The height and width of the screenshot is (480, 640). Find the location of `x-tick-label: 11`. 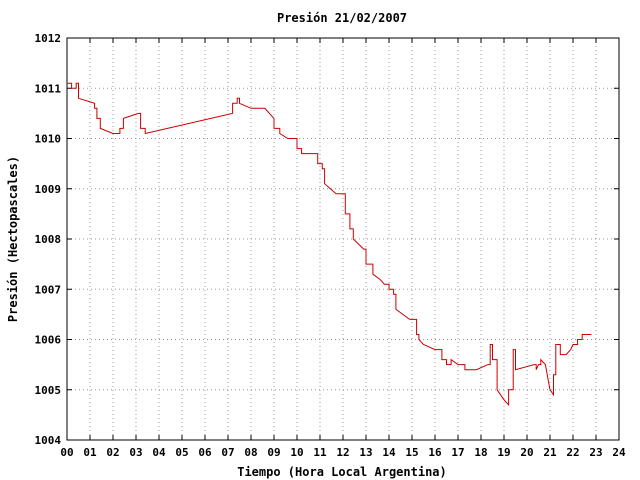

x-tick-label: 11 is located at coordinates (320, 452).